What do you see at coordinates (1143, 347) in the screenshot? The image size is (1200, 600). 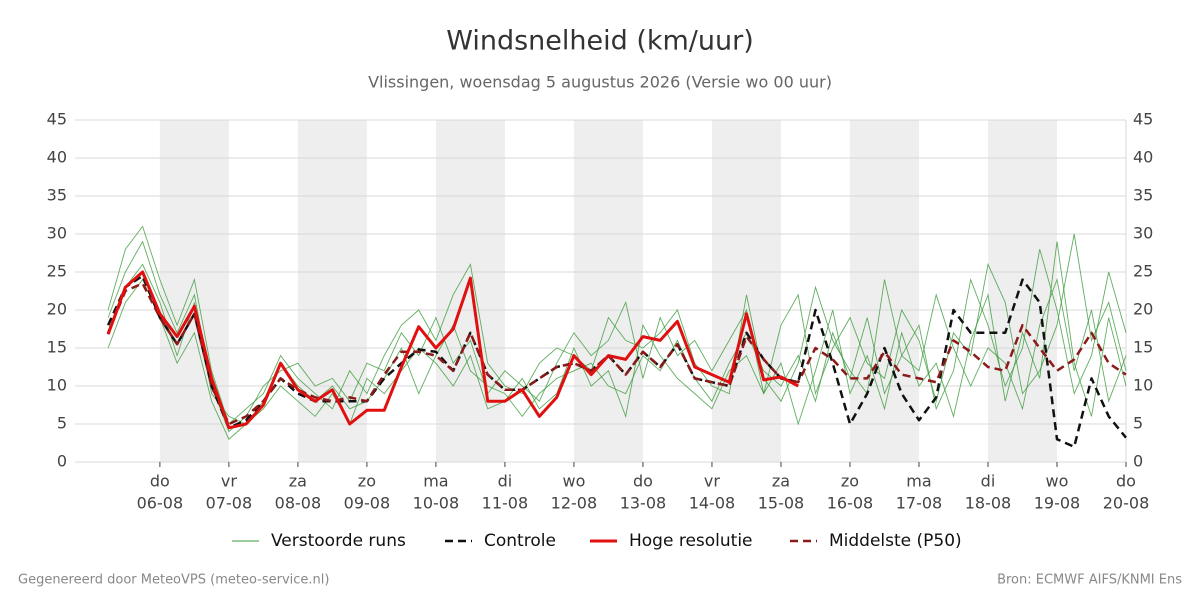 I see `y2-tick-label: 15` at bounding box center [1143, 347].